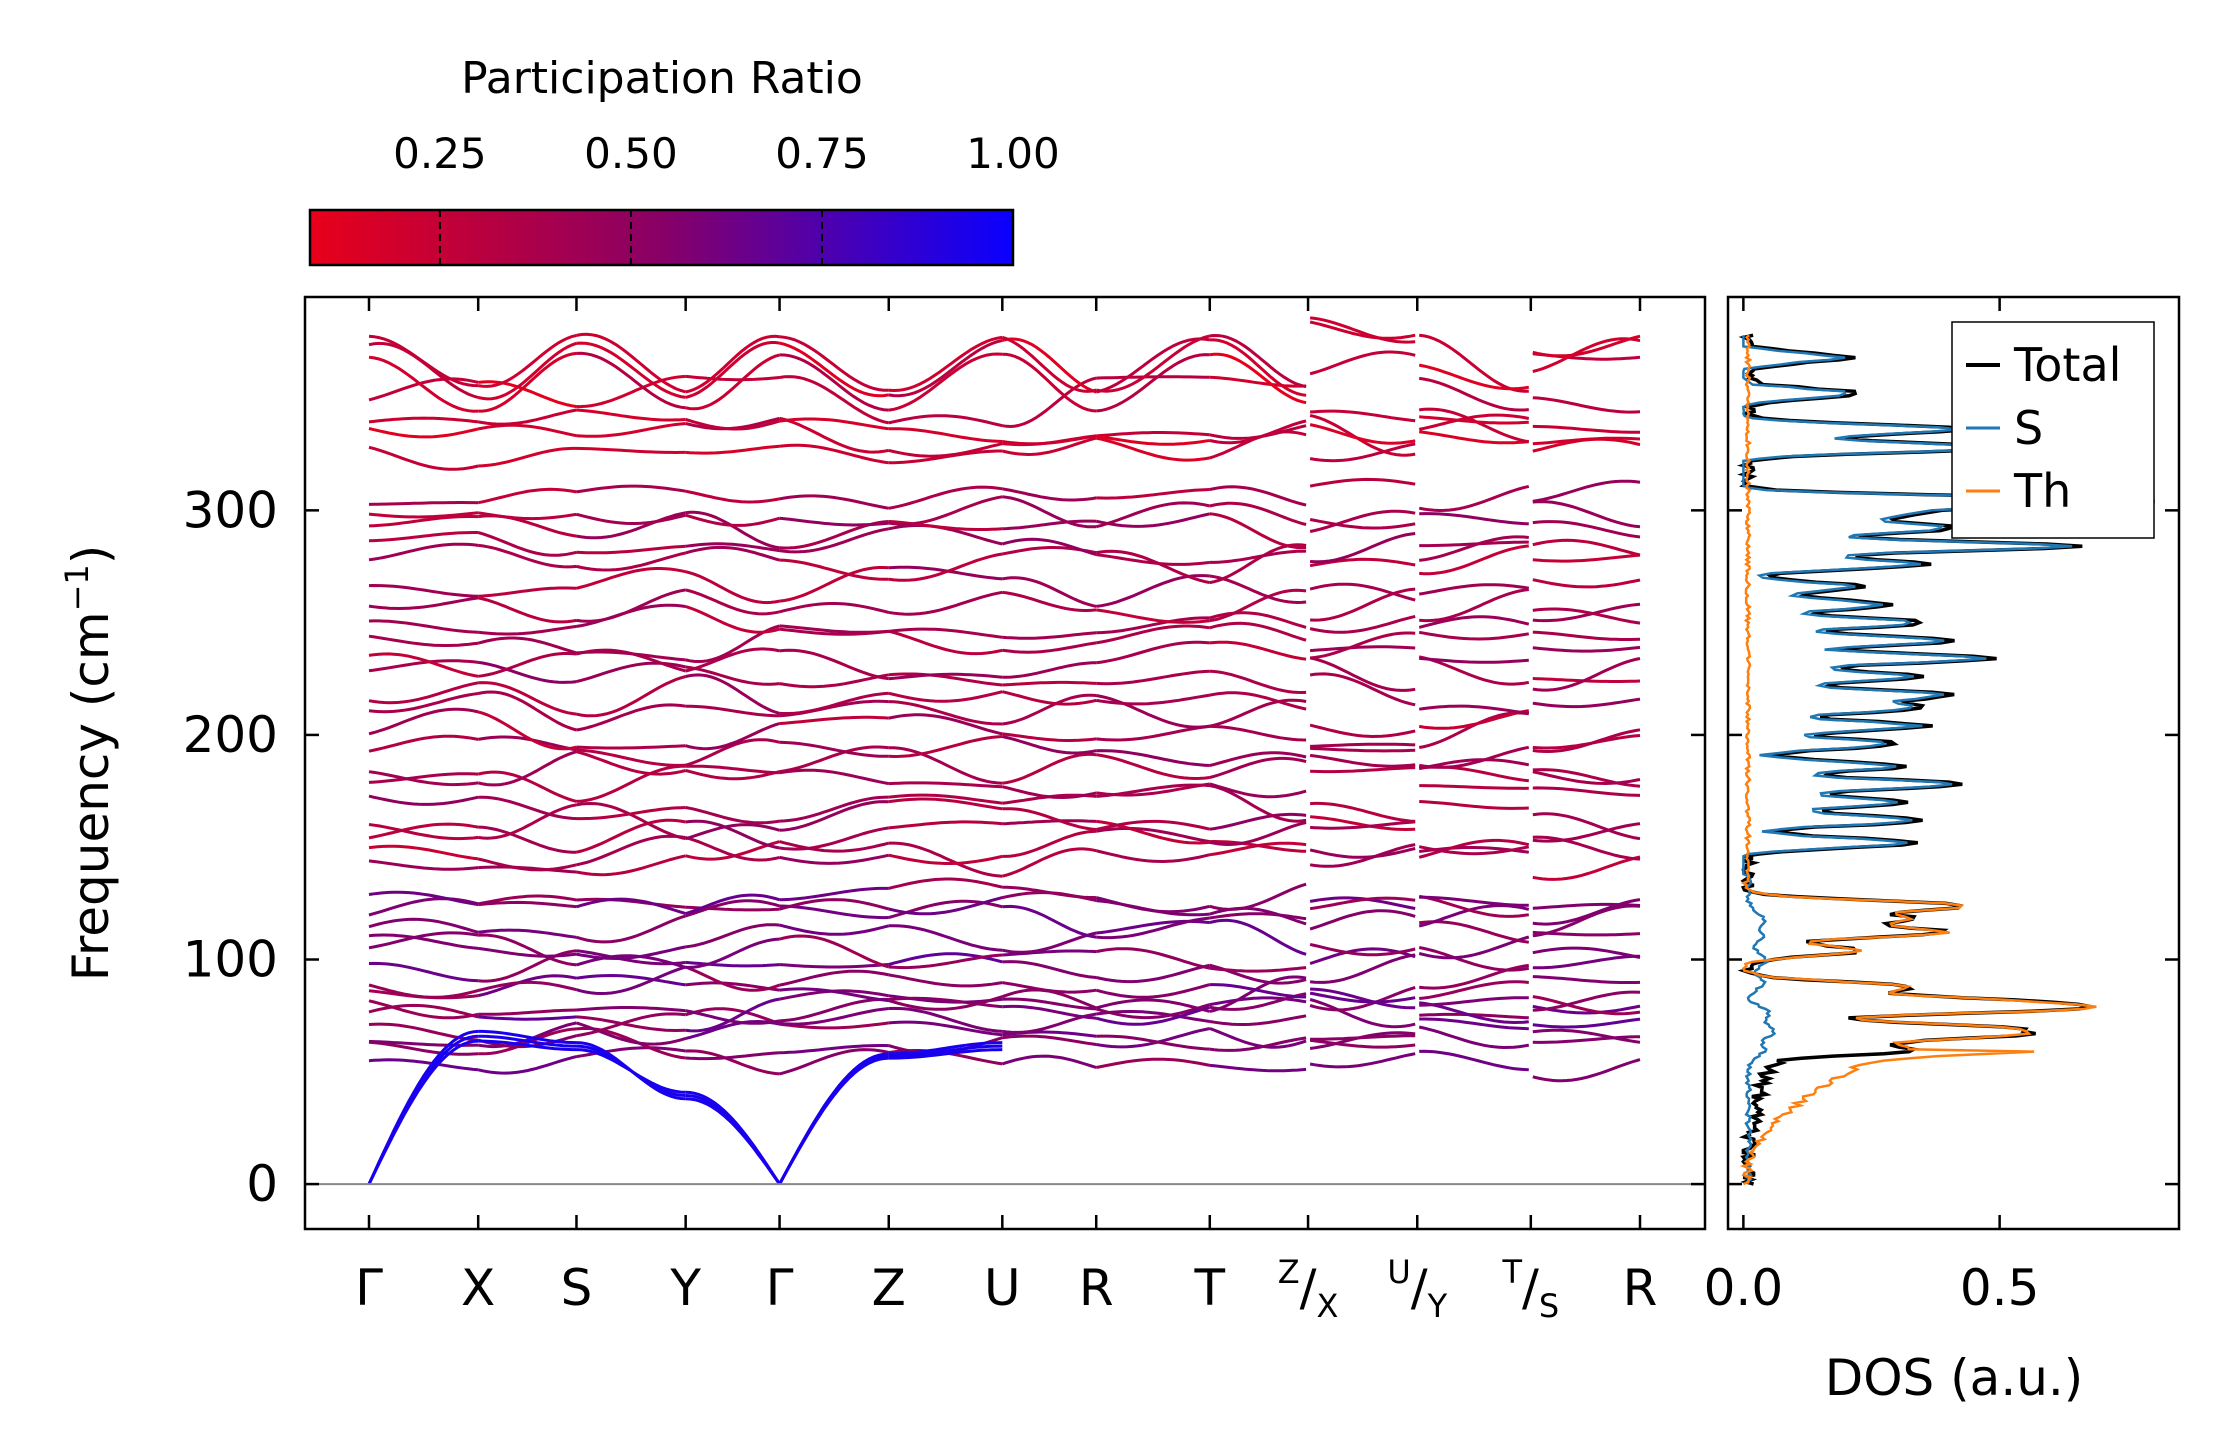  What do you see at coordinates (230, 960) in the screenshot?
I see `frequency-tick-label: 100` at bounding box center [230, 960].